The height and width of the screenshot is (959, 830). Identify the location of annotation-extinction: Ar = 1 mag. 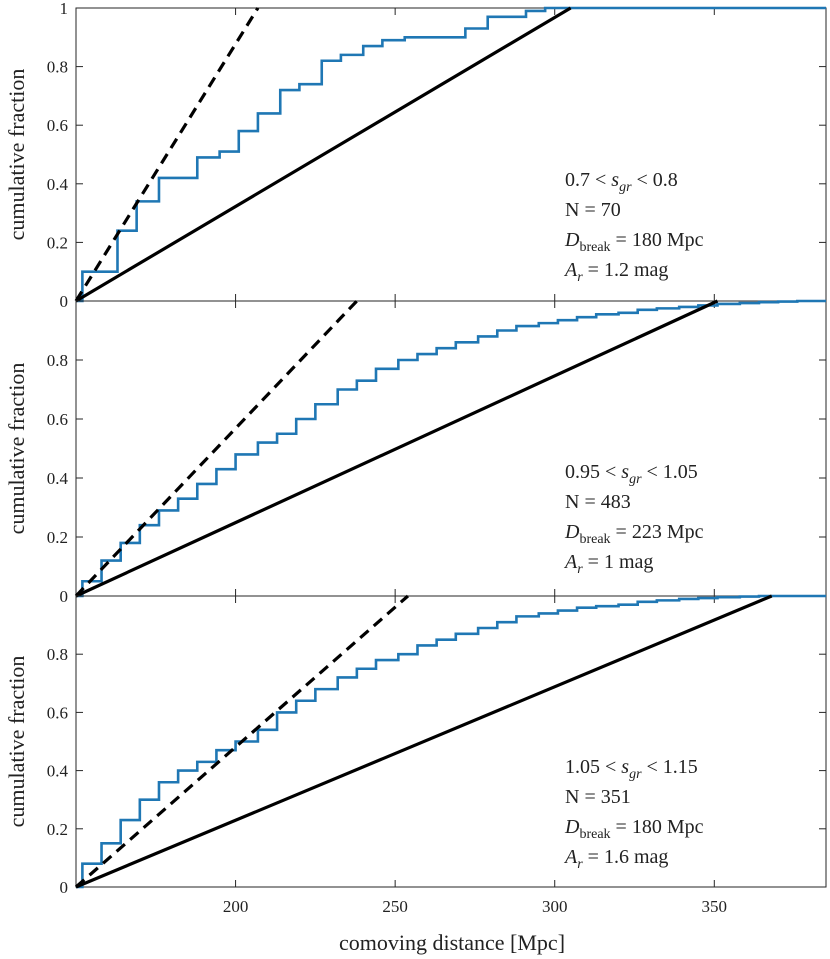
(608, 564).